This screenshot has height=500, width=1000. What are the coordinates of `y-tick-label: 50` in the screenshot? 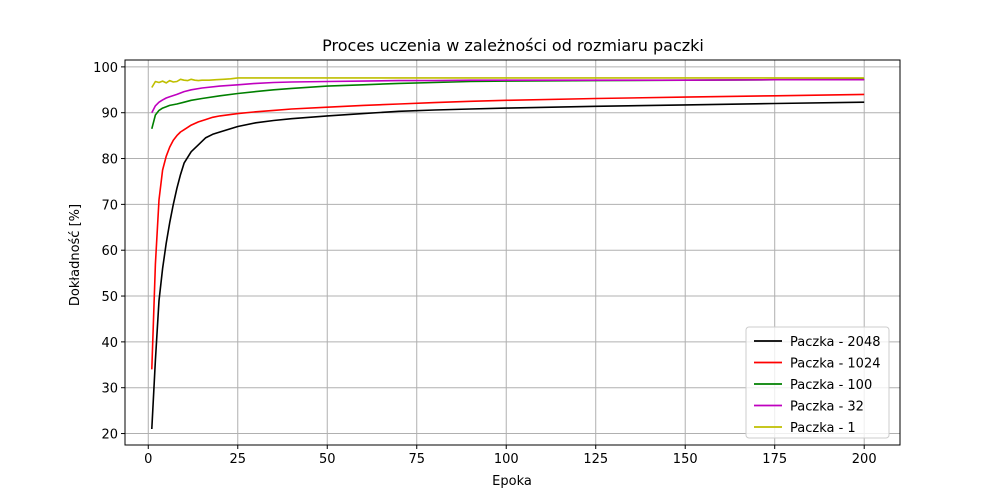 It's located at (109, 297).